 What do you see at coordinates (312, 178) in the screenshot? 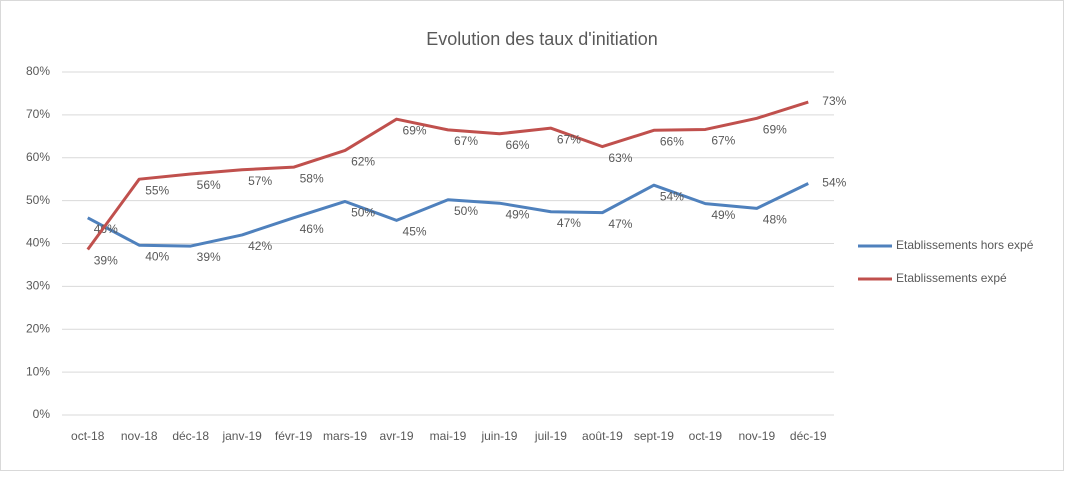
I see `data-label: 58%` at bounding box center [312, 178].